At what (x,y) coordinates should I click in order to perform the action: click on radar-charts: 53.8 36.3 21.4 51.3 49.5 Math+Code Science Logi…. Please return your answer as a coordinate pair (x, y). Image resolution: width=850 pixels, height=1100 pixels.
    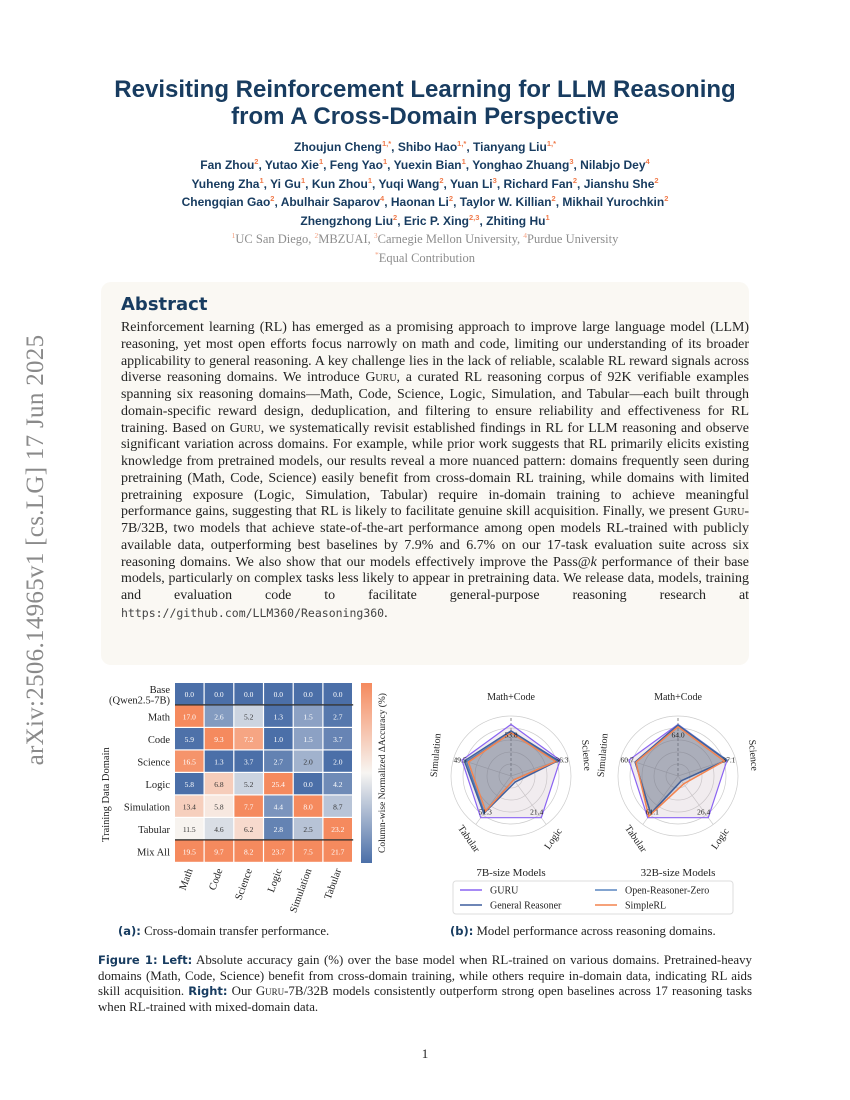
    Looking at the image, I should click on (594, 803).